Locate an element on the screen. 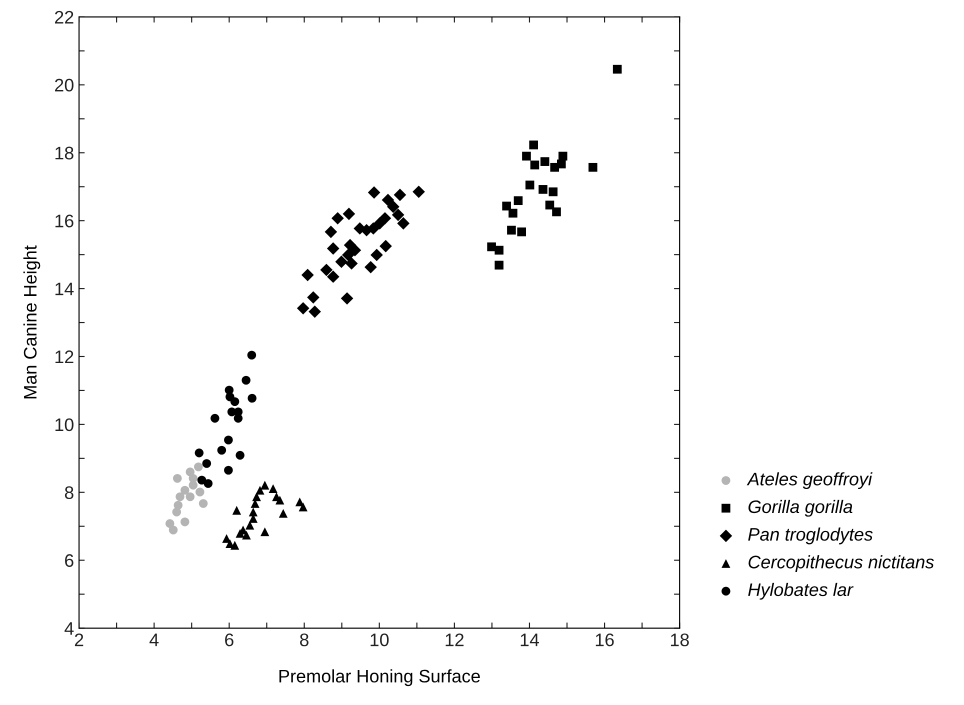 The image size is (964, 705). legend-label: Cercopithecus nictitans is located at coordinates (841, 563).